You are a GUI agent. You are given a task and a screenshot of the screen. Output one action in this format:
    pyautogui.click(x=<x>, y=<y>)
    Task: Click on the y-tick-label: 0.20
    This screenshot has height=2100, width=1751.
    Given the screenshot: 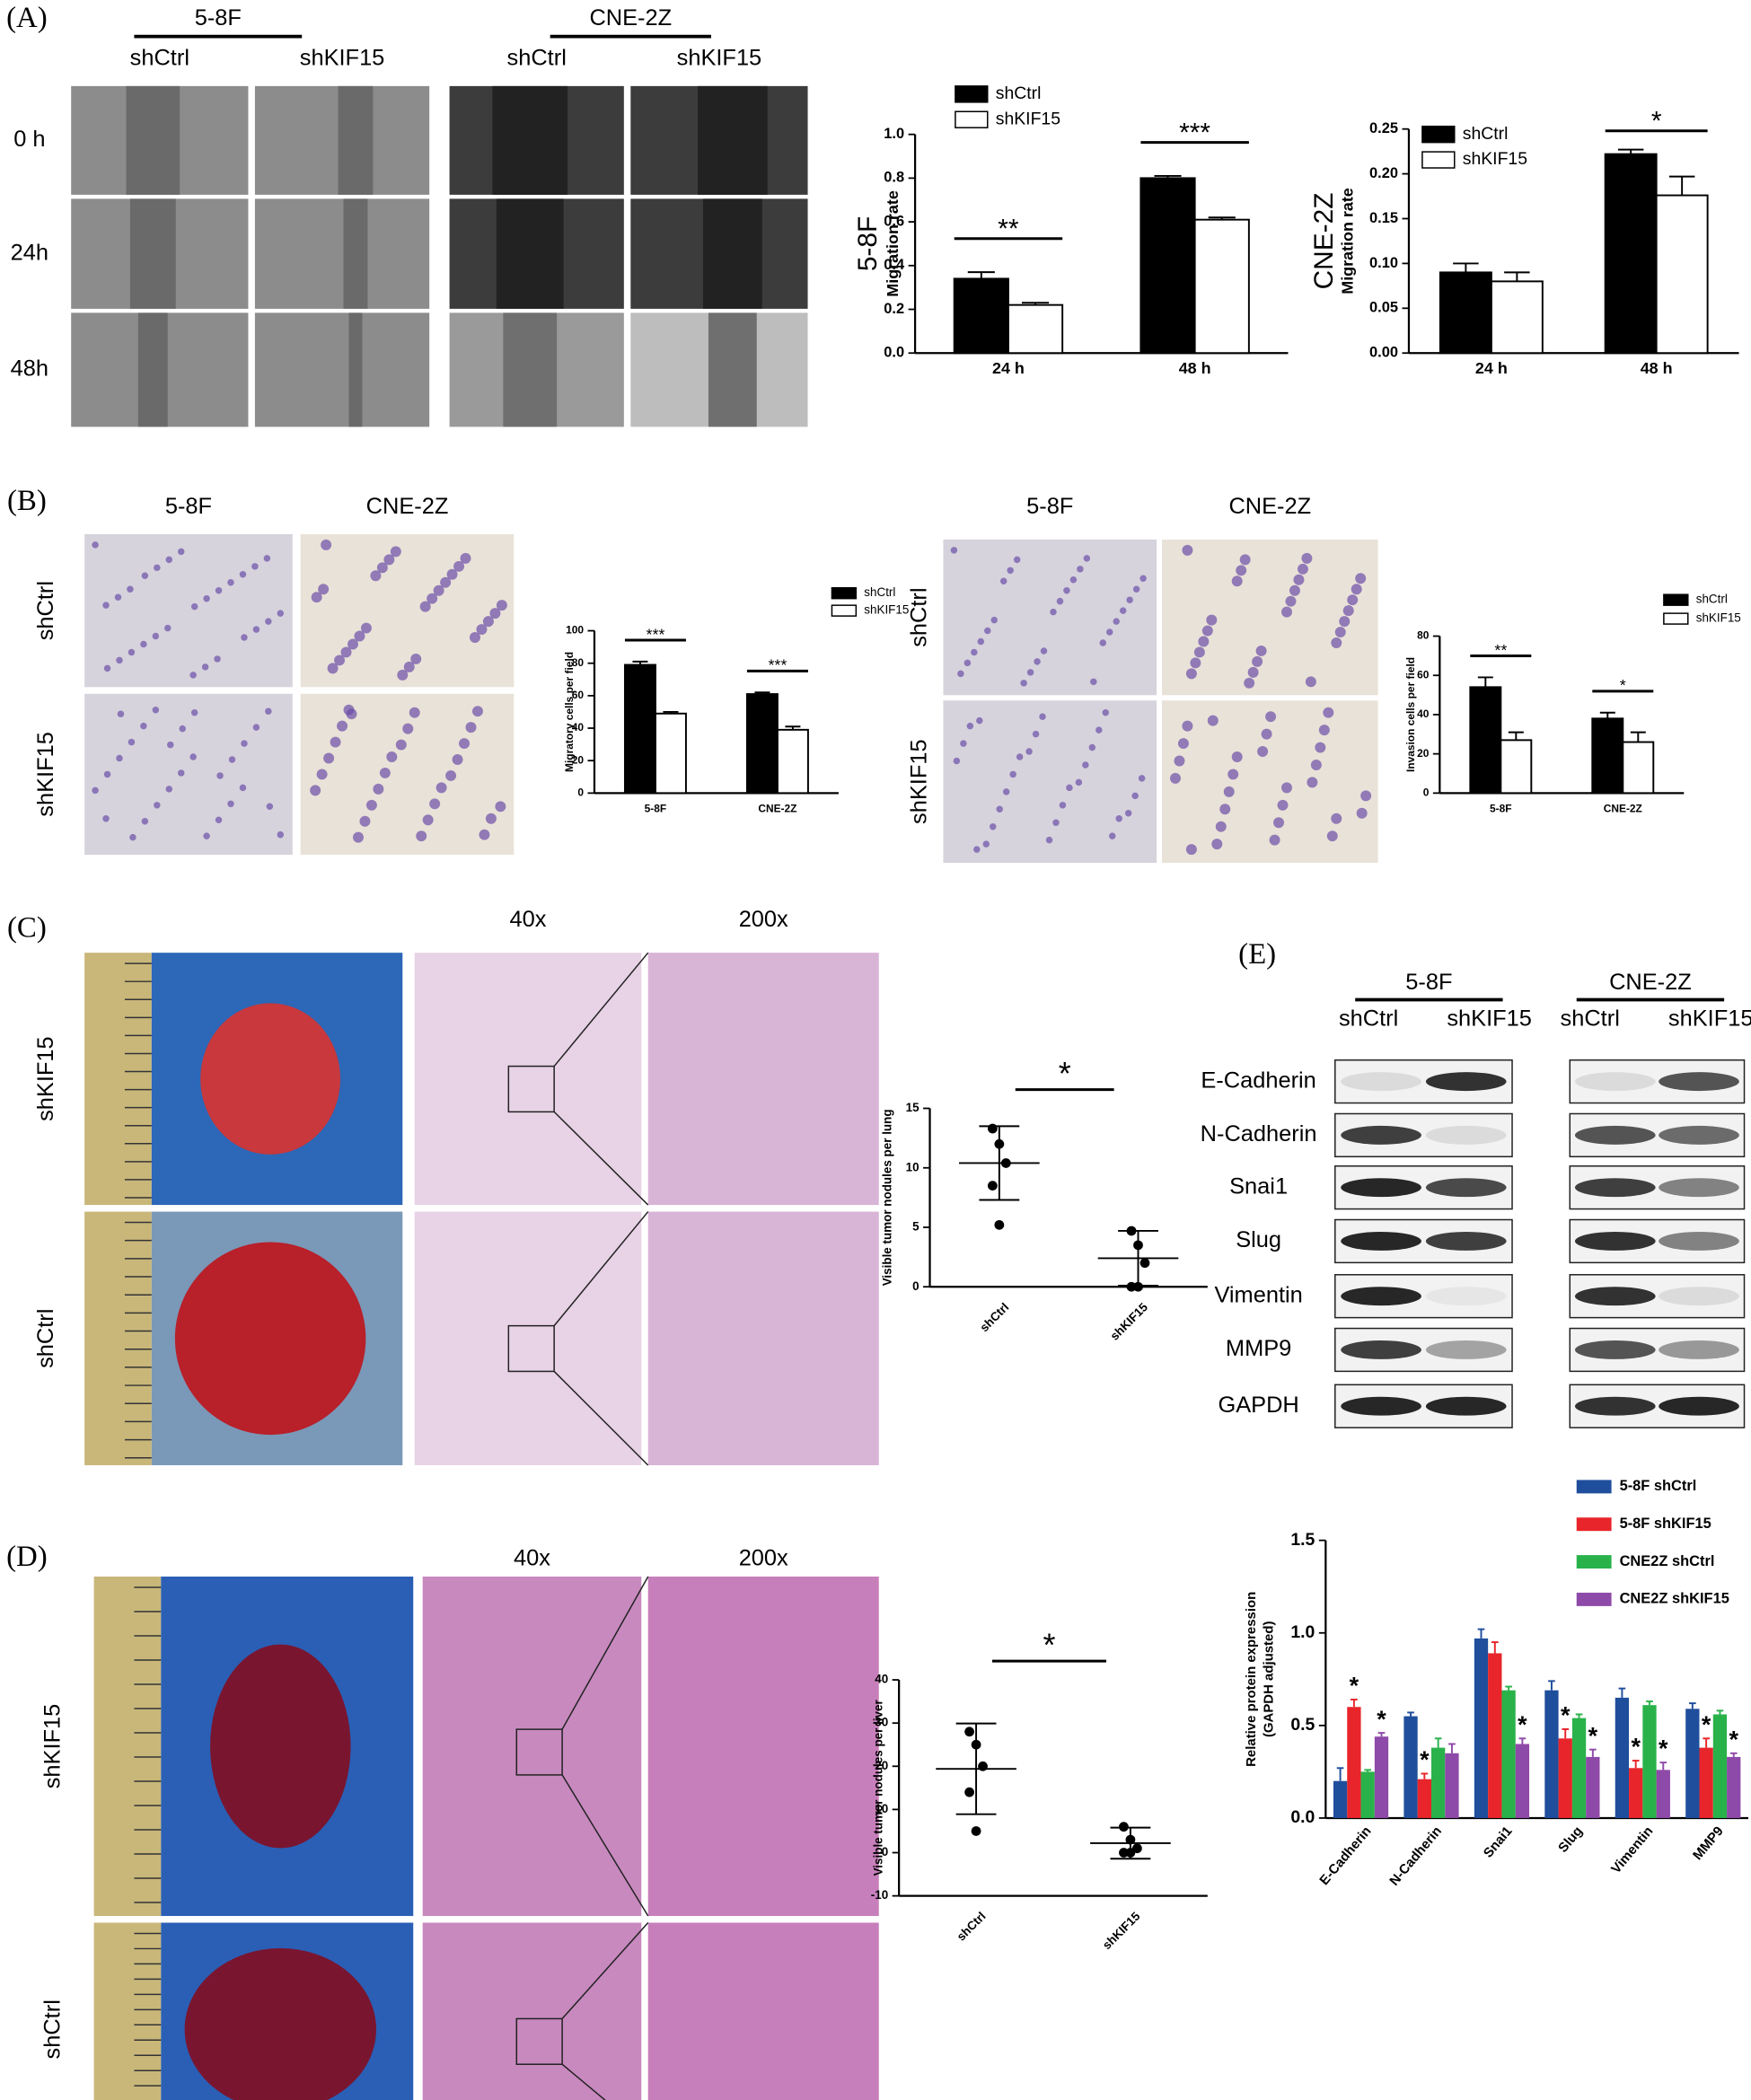 What is the action you would take?
    pyautogui.click(x=1383, y=173)
    